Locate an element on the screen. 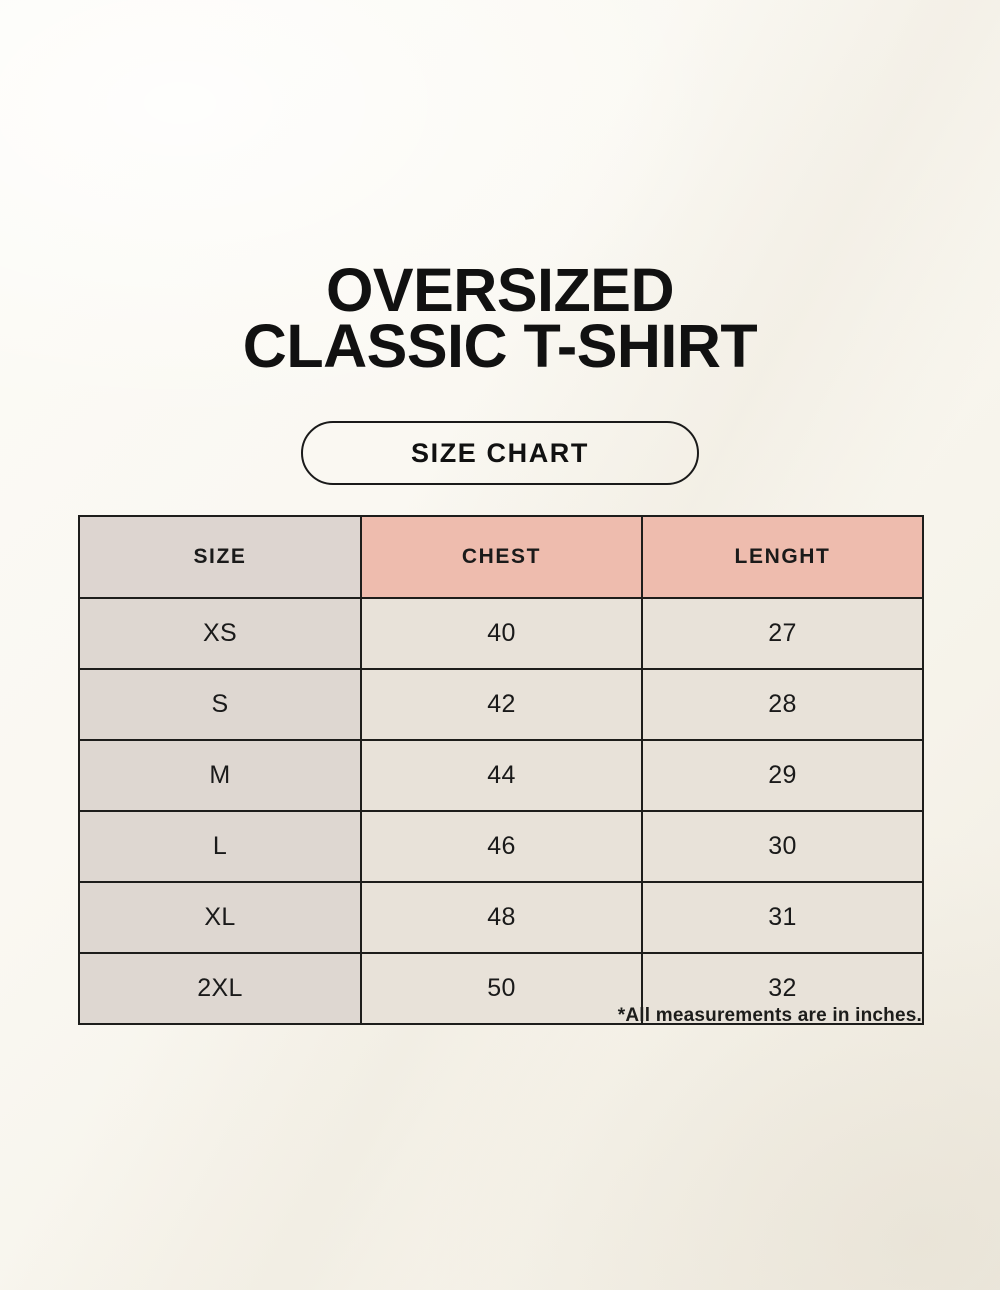  cell-size: S is located at coordinates (220, 704).